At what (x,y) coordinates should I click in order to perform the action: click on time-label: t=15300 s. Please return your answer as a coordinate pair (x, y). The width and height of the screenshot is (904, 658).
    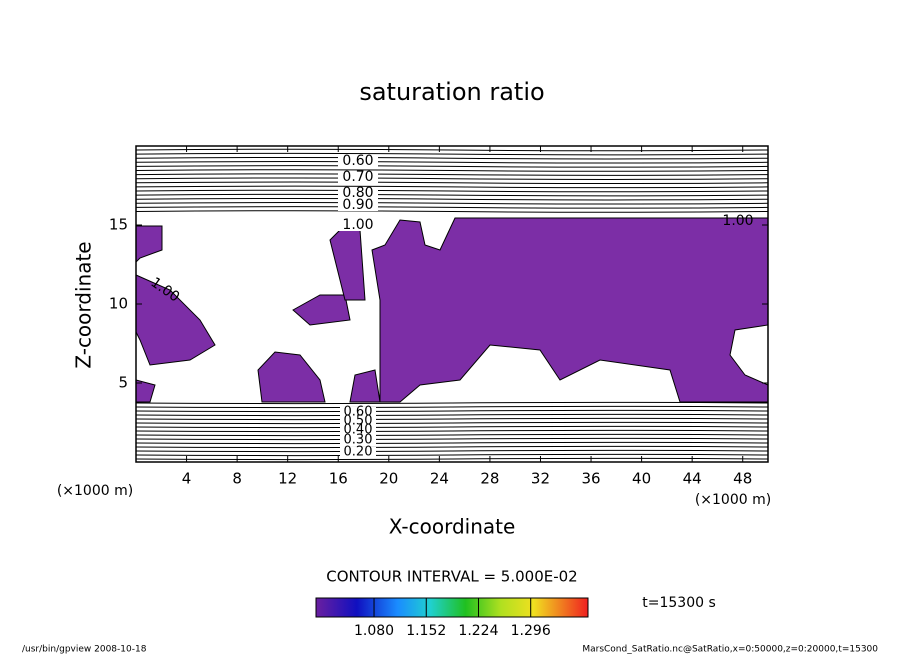
    Looking at the image, I should click on (679, 603).